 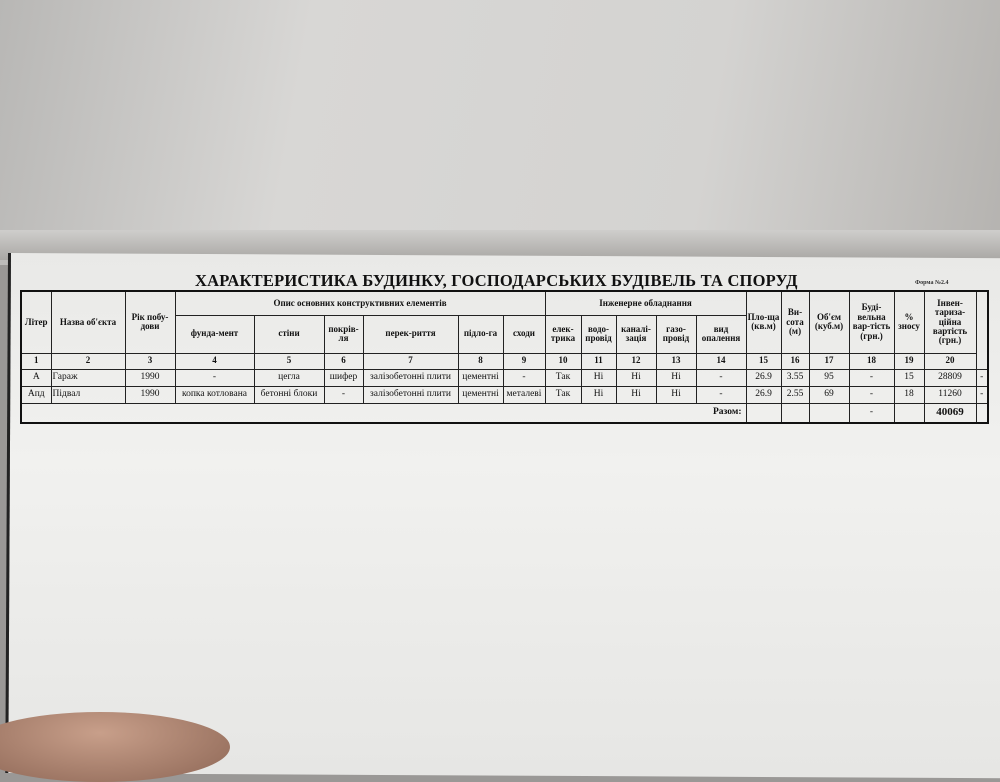 I want to click on total-inventory-value: 40069, so click(x=950, y=413).